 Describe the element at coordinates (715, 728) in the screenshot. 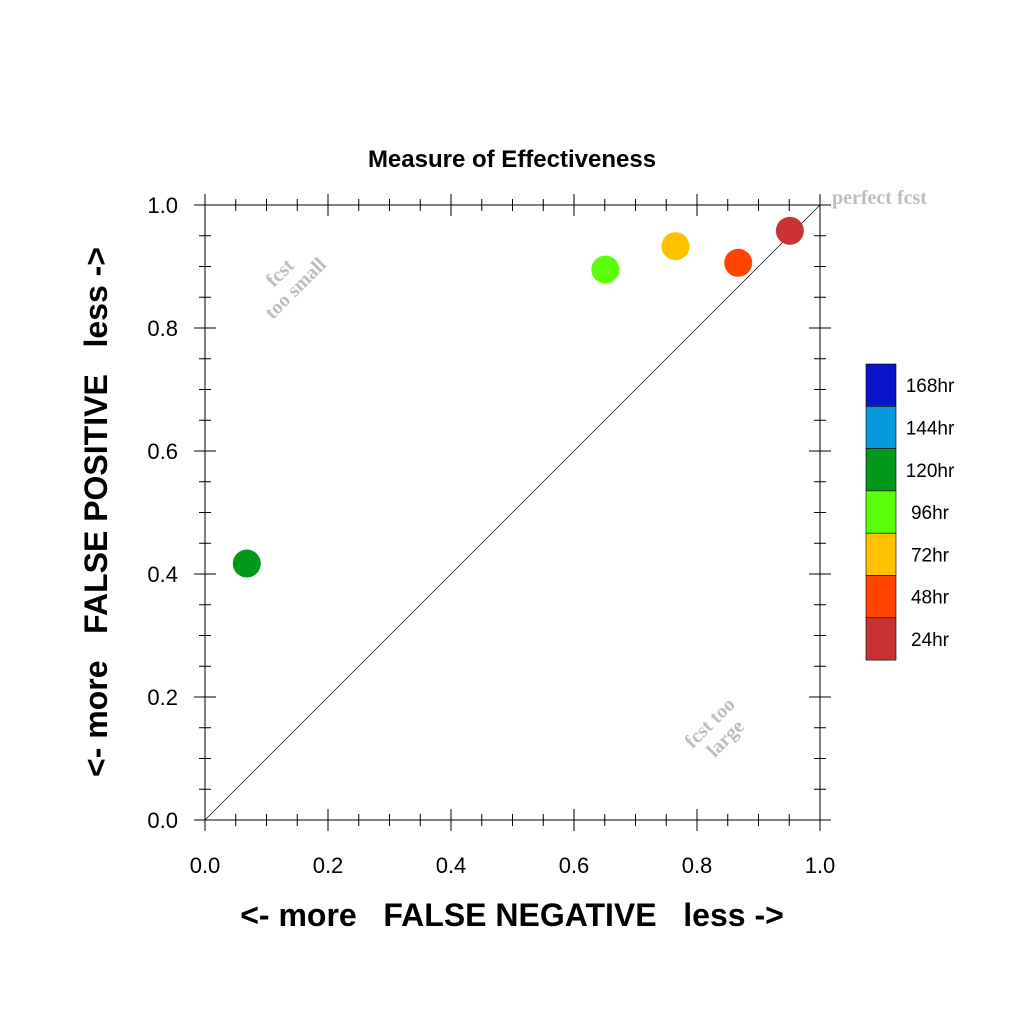

I see `annotation-fcst-too-large: fcst too large` at that location.